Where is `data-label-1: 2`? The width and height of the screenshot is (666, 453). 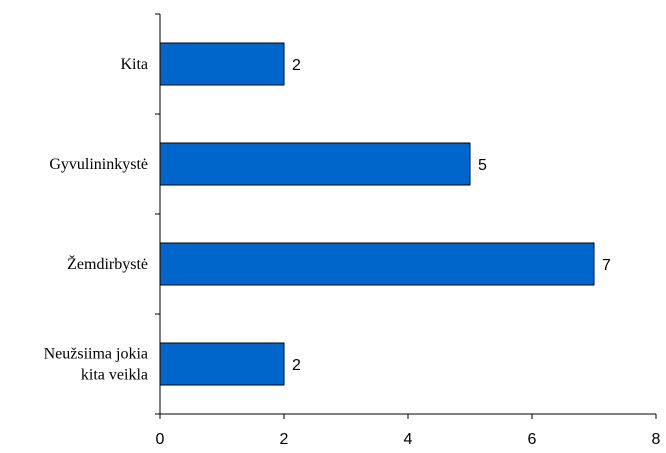
data-label-1: 2 is located at coordinates (296, 65).